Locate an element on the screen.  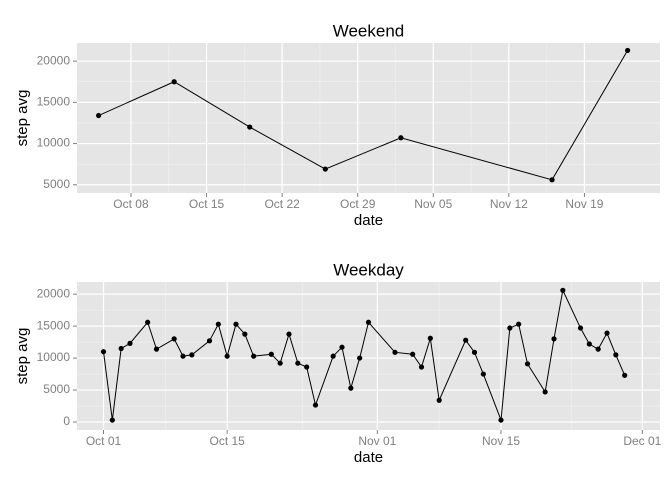
x-tick-label: Nov 15 is located at coordinates (501, 441).